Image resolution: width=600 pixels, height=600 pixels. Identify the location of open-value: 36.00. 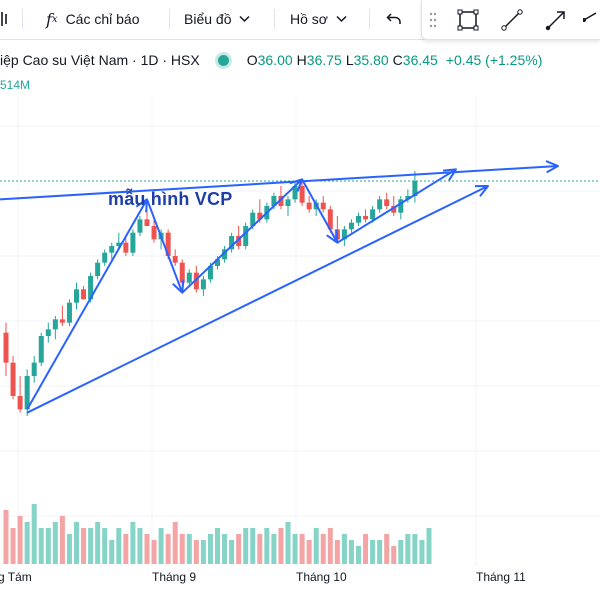
(275, 60).